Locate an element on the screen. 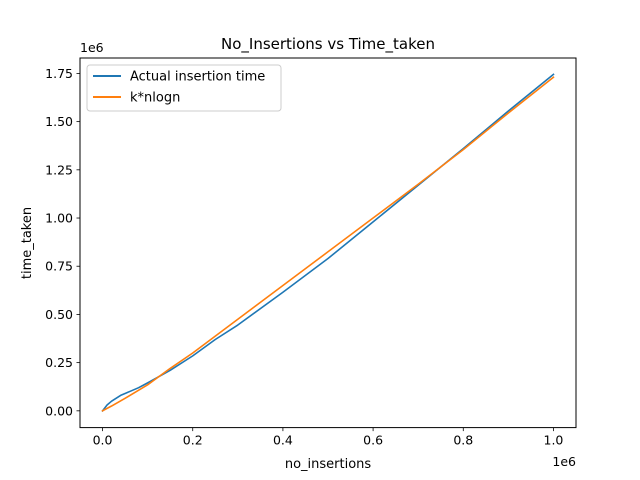 This screenshot has height=480, width=640. x-tick-label: 0.6 is located at coordinates (373, 440).